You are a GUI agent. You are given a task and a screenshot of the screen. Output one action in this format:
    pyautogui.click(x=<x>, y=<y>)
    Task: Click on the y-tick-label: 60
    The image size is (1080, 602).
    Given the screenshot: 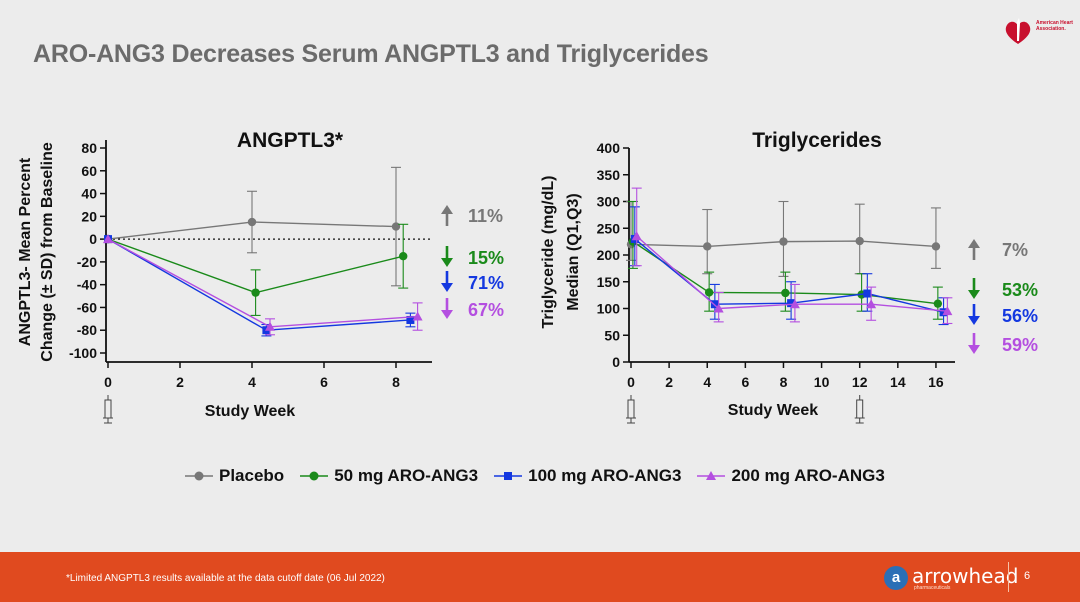 What is the action you would take?
    pyautogui.click(x=89, y=171)
    